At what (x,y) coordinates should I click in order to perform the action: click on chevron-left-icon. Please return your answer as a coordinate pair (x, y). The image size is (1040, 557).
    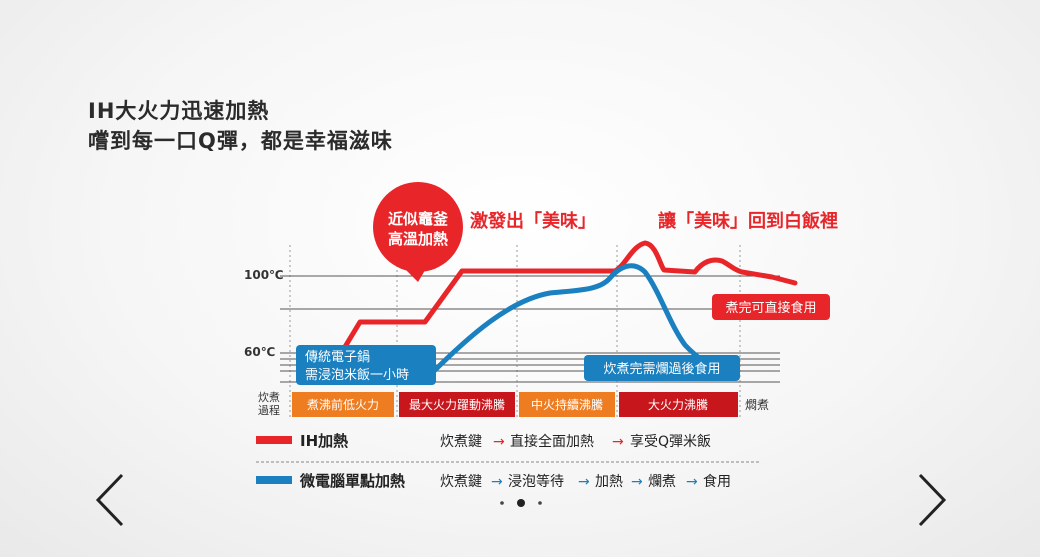
    Looking at the image, I should click on (109, 500).